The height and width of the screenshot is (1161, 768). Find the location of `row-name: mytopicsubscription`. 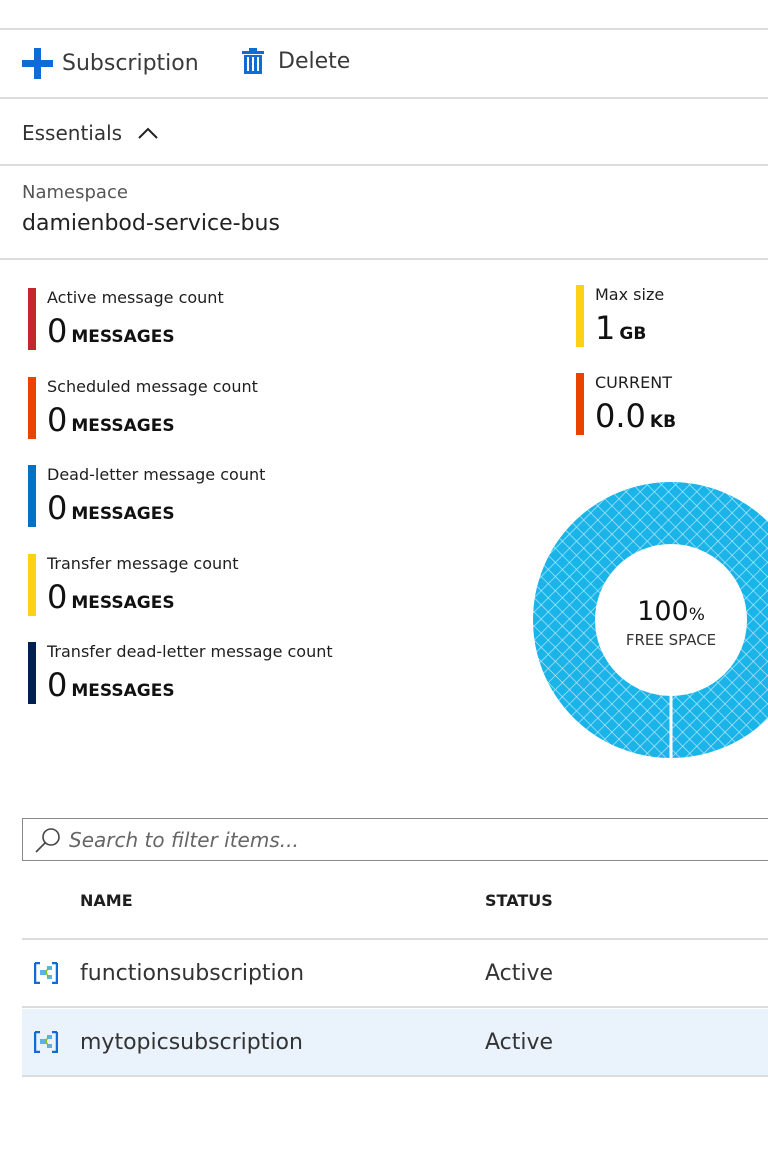

row-name: mytopicsubscription is located at coordinates (191, 1042).